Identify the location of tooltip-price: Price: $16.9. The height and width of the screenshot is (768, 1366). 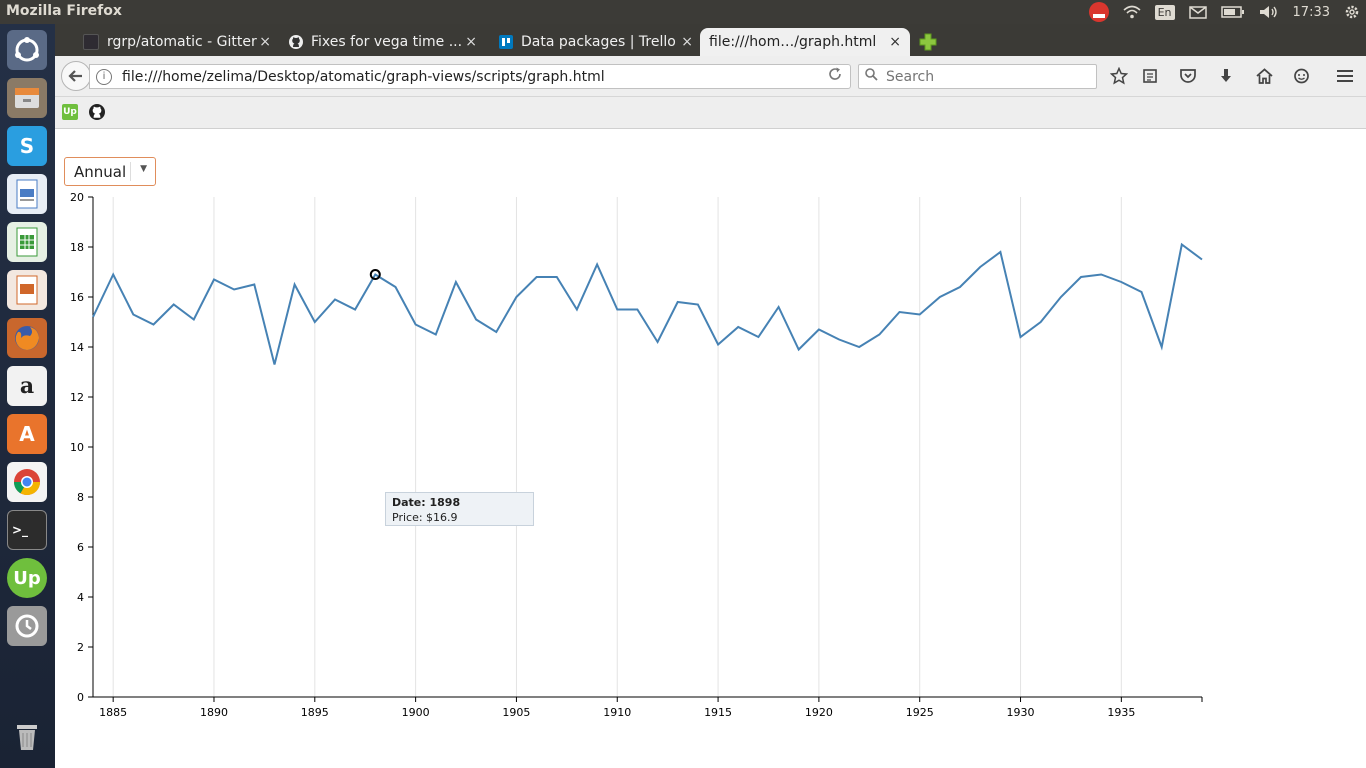
(425, 517).